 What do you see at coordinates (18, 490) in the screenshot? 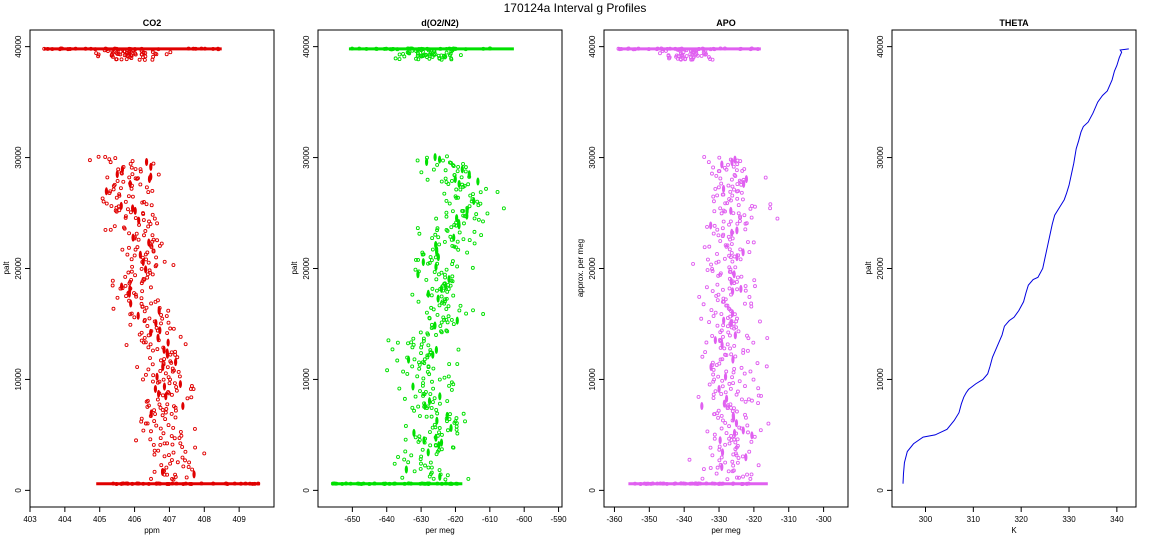
I see `y-tick-label: 0` at bounding box center [18, 490].